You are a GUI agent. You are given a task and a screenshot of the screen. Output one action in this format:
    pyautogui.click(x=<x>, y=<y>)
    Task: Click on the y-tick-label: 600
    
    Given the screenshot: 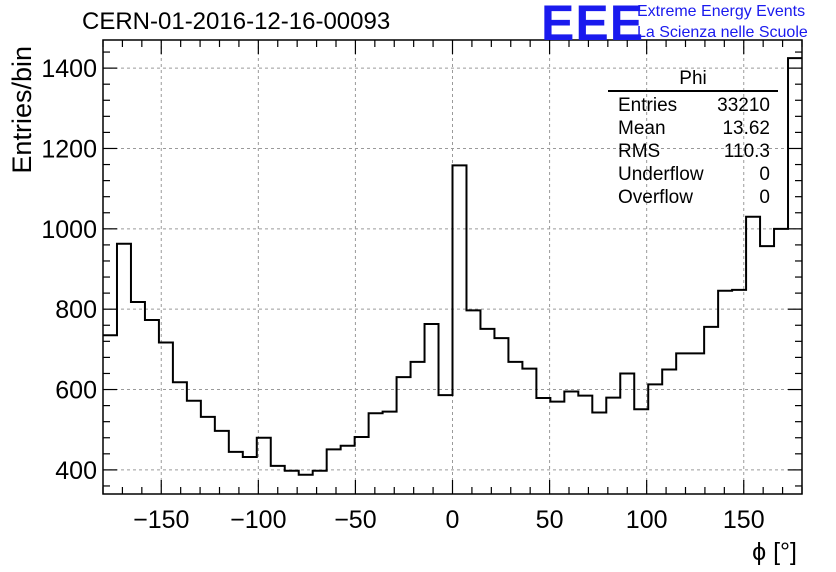 What is the action you would take?
    pyautogui.click(x=76, y=391)
    